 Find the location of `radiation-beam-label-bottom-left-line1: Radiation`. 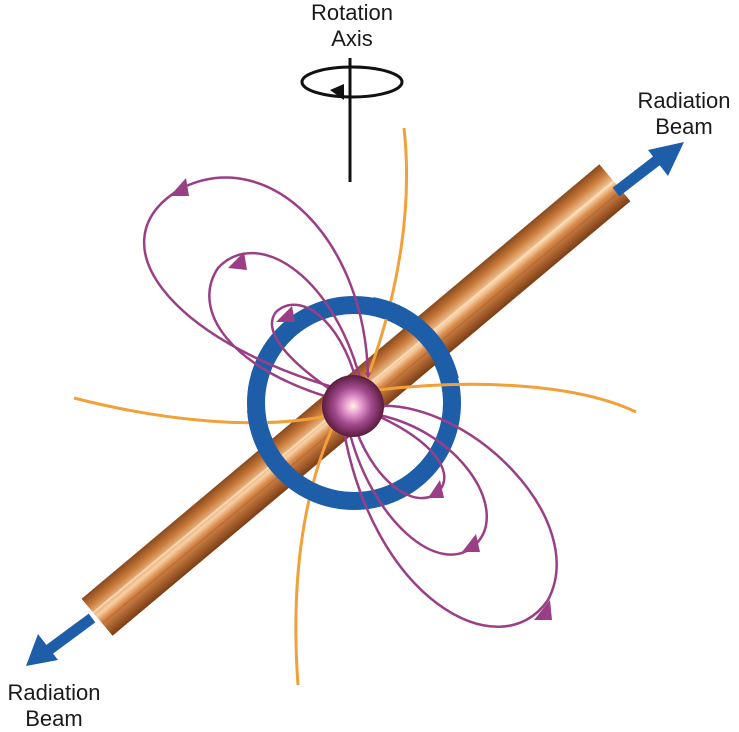

radiation-beam-label-bottom-left-line1: Radiation is located at coordinates (54, 692).